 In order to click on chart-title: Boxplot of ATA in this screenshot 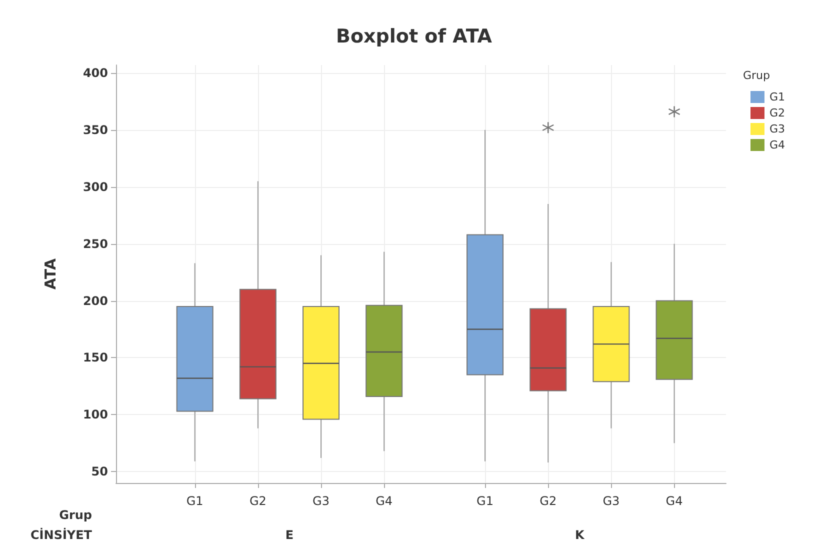, I will do `click(414, 37)`.